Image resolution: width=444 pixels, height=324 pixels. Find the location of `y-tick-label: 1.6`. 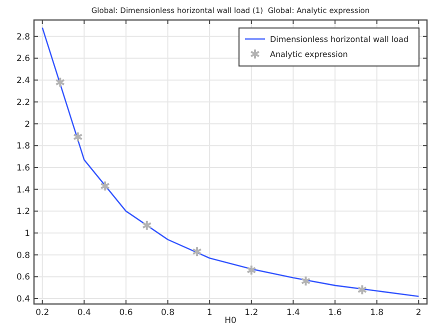

y-tick-label: 1.6 is located at coordinates (23, 168).